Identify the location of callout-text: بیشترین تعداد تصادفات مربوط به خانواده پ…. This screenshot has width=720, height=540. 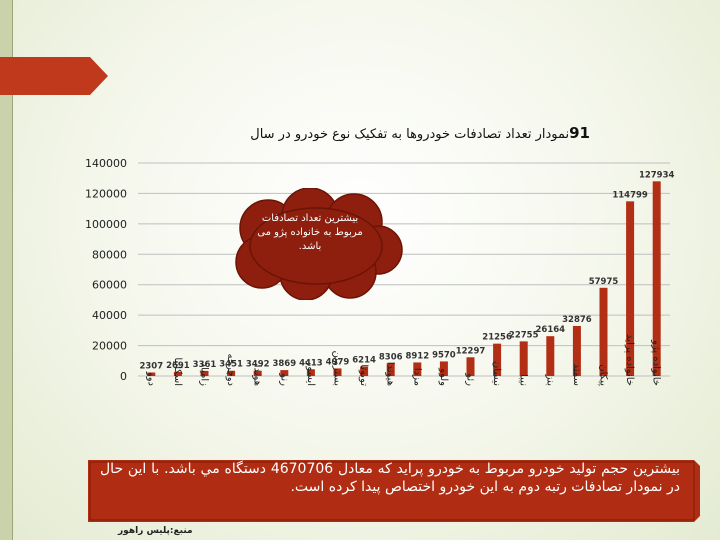
(310, 232).